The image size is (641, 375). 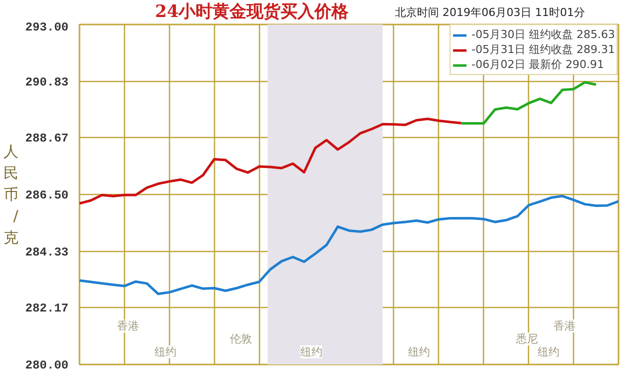 I want to click on y-tick-label: 286.50, so click(x=47, y=195).